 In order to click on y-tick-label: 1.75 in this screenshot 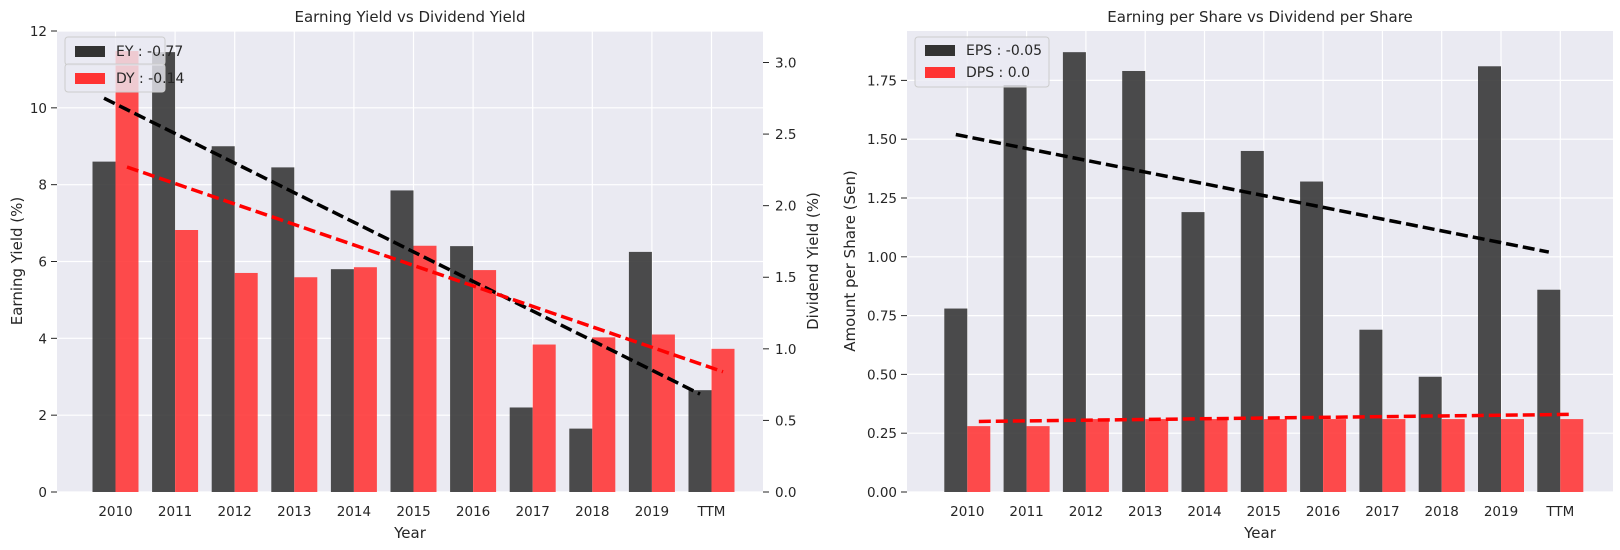, I will do `click(882, 81)`.